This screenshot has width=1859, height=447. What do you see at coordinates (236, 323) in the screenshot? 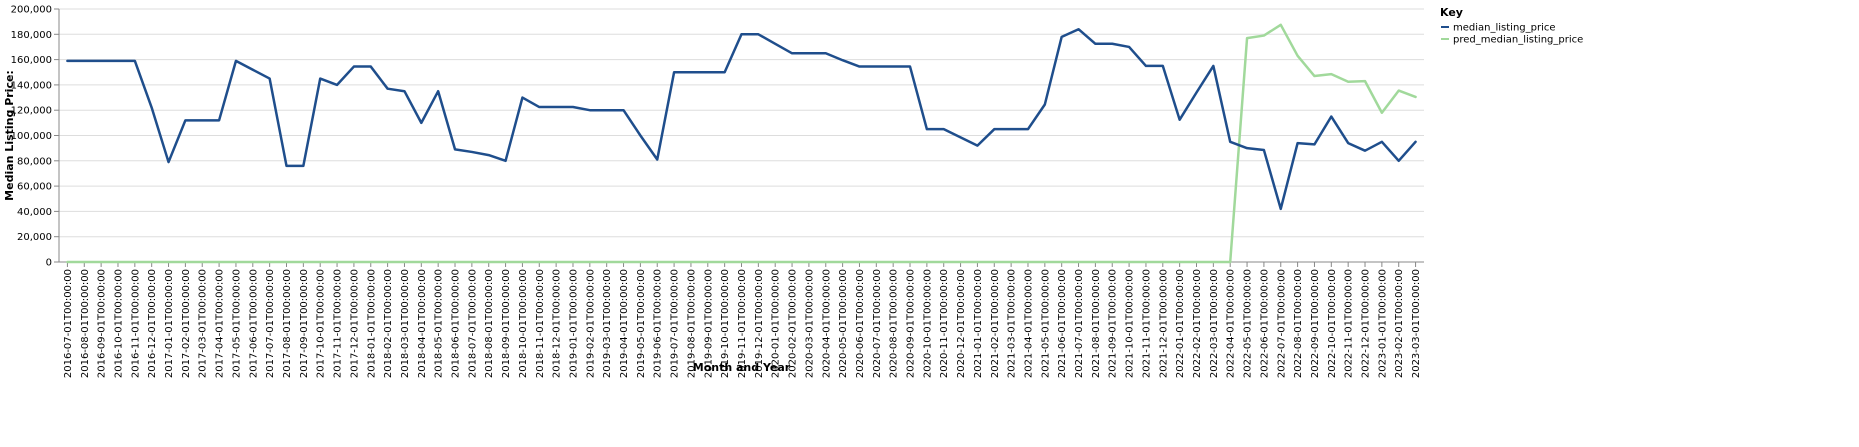
I see `x-tick-label: 2017-05-01T00:00:00` at bounding box center [236, 323].